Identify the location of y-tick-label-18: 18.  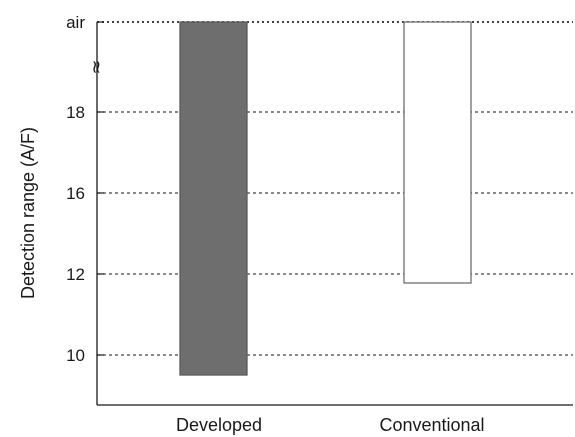
(75, 112).